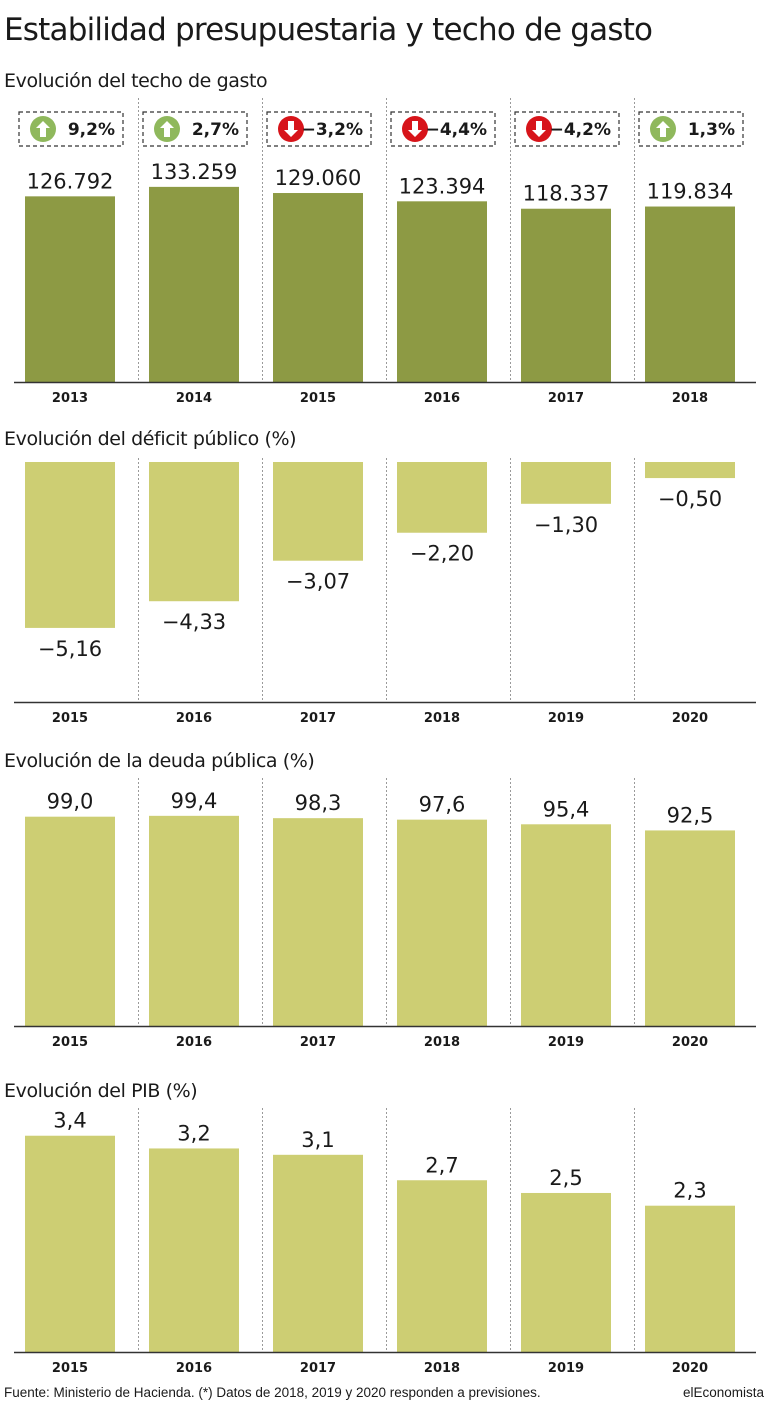 The image size is (770, 1408). Describe the element at coordinates (69, 1121) in the screenshot. I see `data-label-2015: 3,4` at that location.